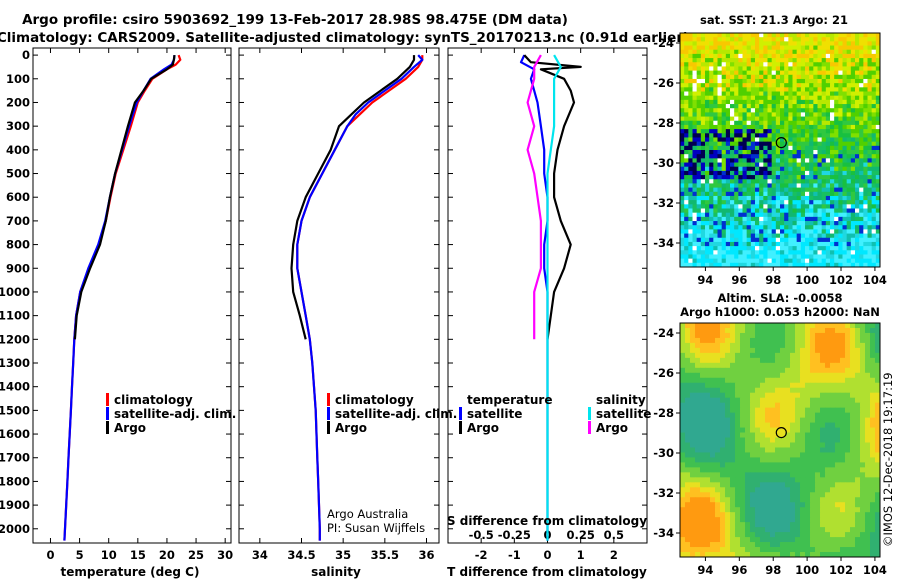 The image size is (900, 584). Describe the element at coordinates (781, 433) in the screenshot. I see `sla-argo-position-marker` at that location.